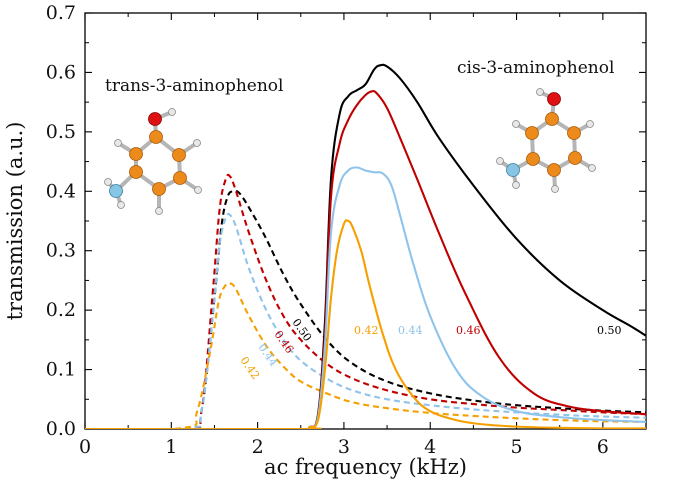 The width and height of the screenshot is (681, 488). I want to click on x-tick-label: 4, so click(430, 447).